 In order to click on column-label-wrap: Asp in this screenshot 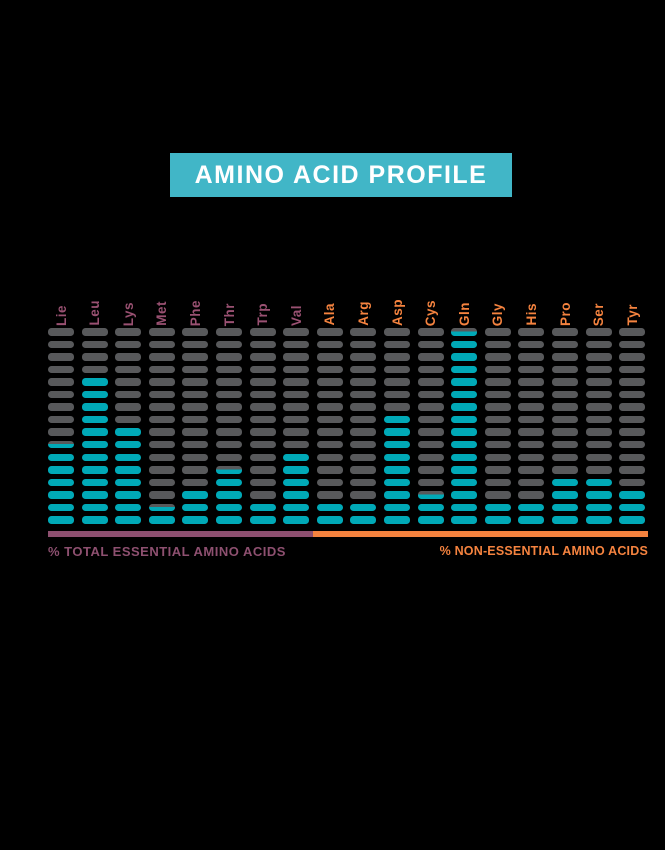, I will do `click(397, 302)`.